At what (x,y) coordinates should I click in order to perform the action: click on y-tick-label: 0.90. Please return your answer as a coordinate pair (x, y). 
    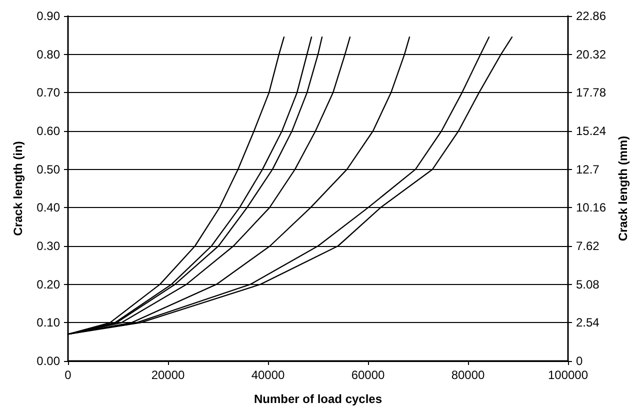
    Looking at the image, I should click on (48, 16).